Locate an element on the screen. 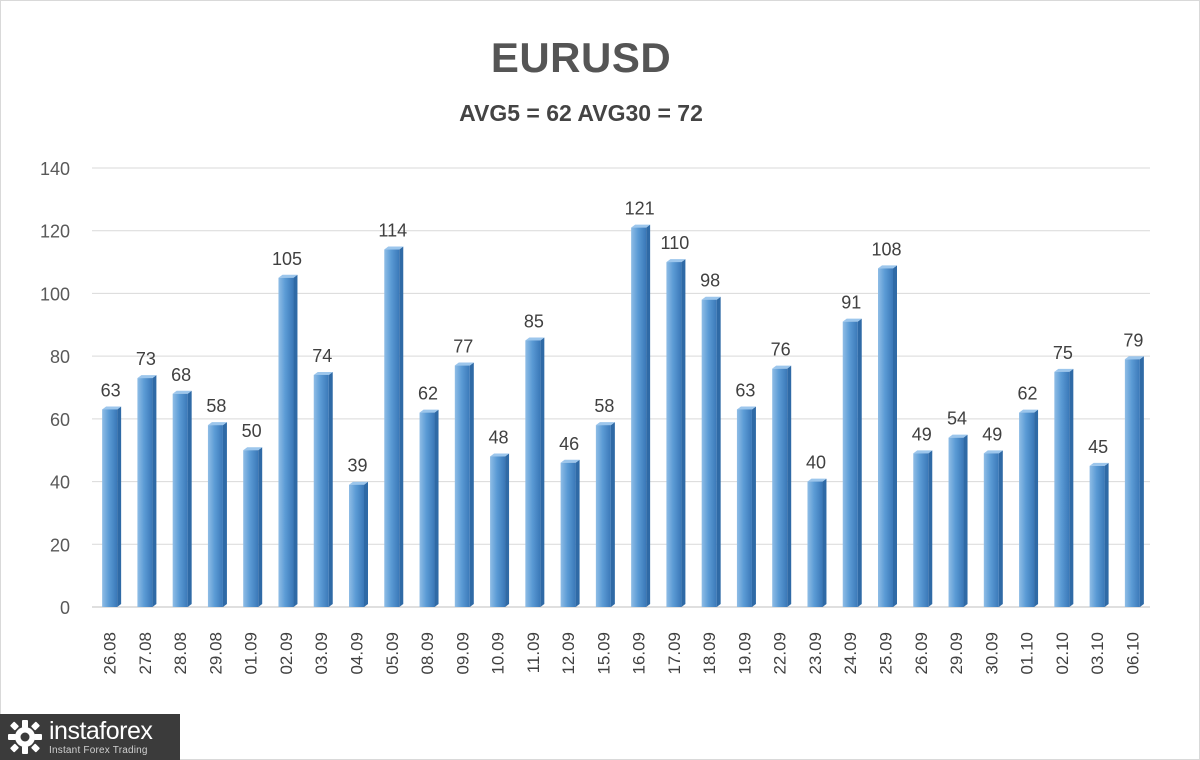 Image resolution: width=1200 pixels, height=760 pixels. data-label: 45 is located at coordinates (1098, 447).